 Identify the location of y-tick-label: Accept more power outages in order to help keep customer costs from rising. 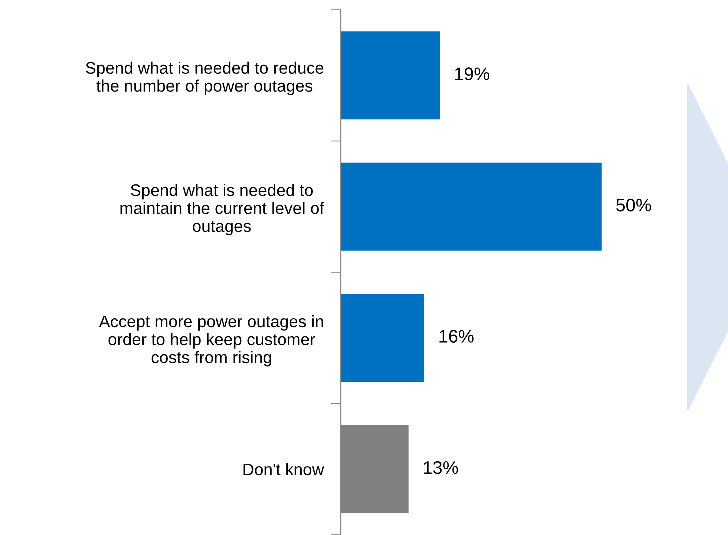
(211, 341).